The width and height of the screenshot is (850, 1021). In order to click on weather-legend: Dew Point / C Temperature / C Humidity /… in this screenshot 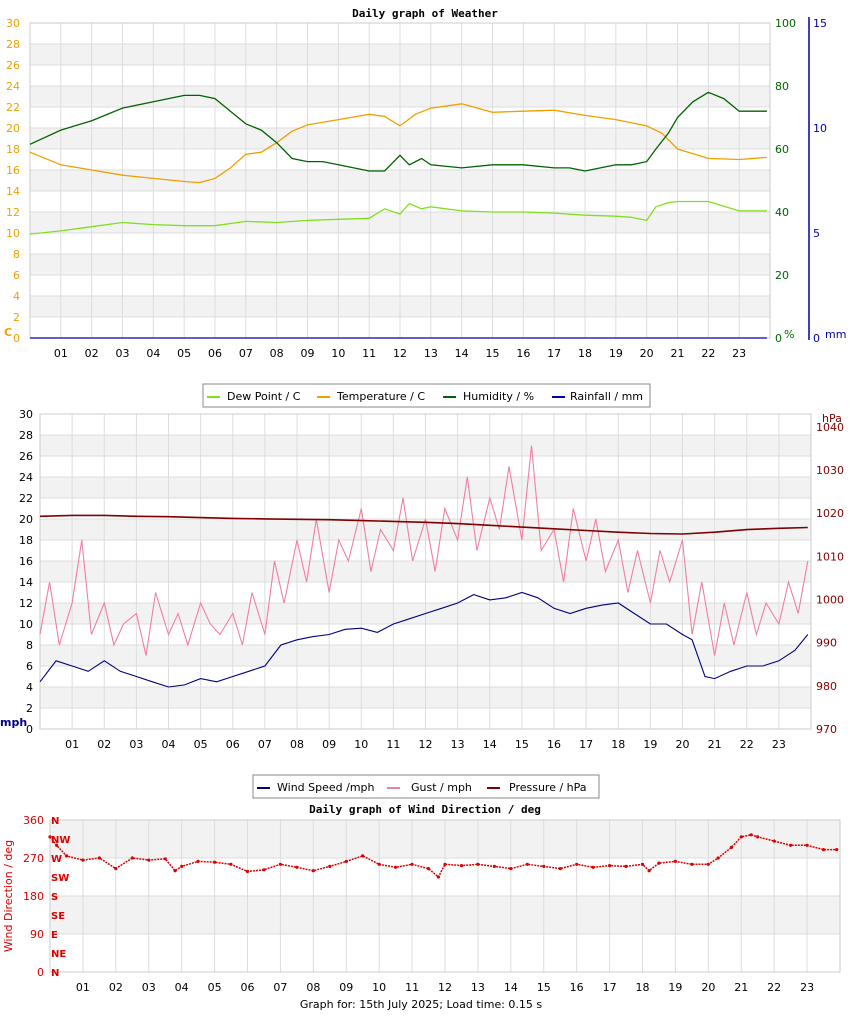, I will do `click(426, 395)`.